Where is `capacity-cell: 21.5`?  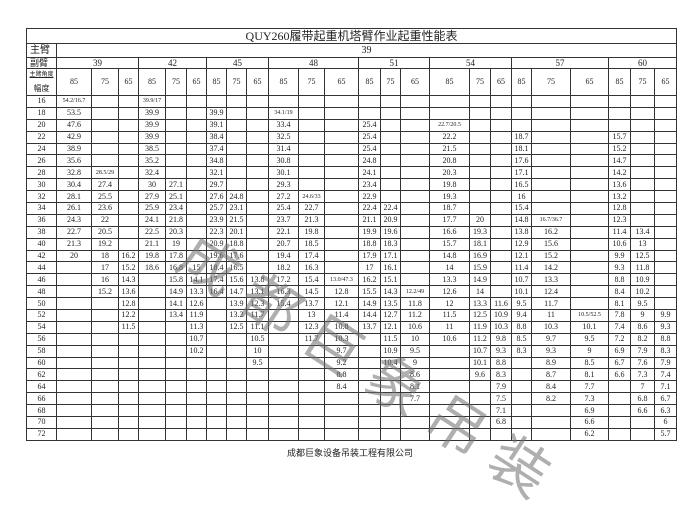 capacity-cell: 21.5 is located at coordinates (449, 149).